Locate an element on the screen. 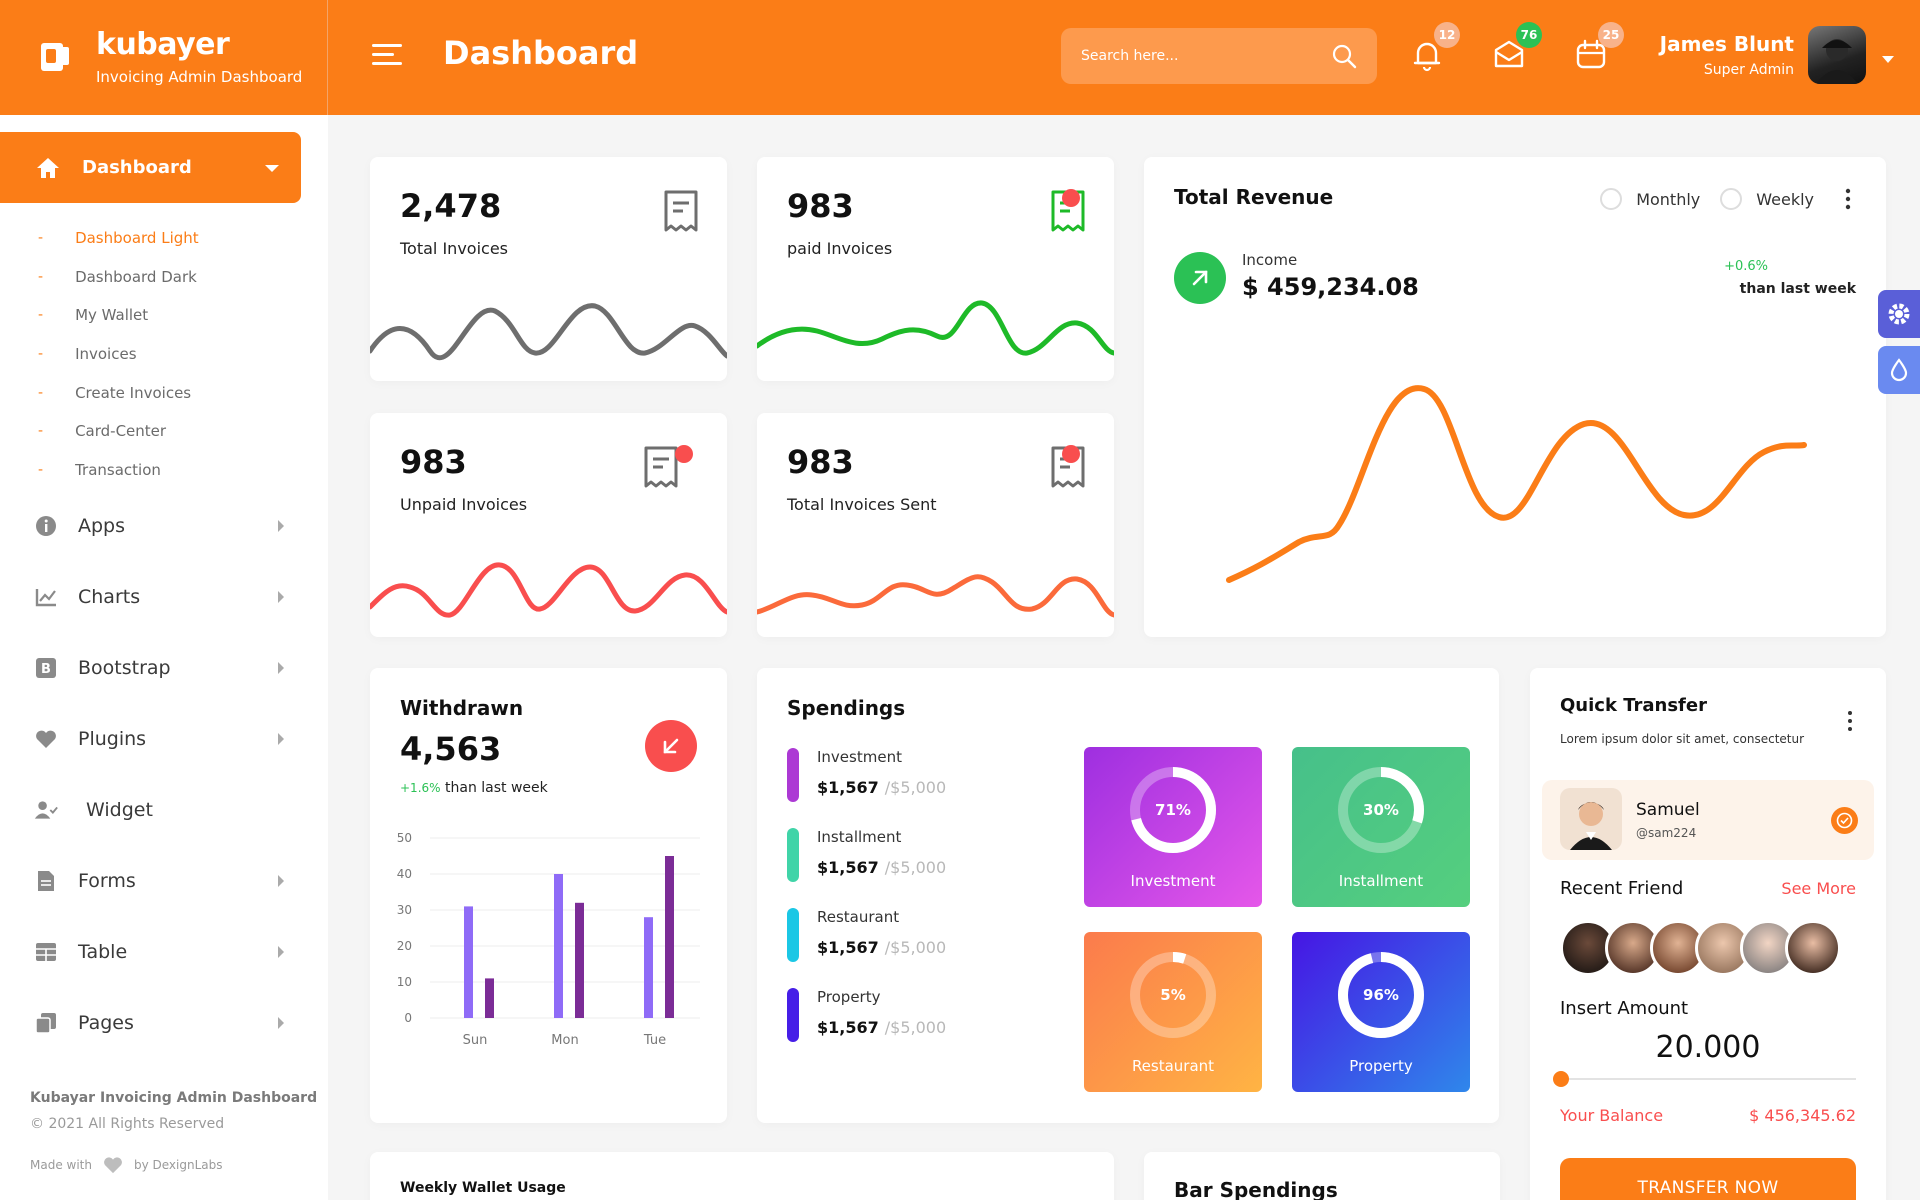 The width and height of the screenshot is (1920, 1200). amount-value: 20.000 is located at coordinates (1708, 1047).